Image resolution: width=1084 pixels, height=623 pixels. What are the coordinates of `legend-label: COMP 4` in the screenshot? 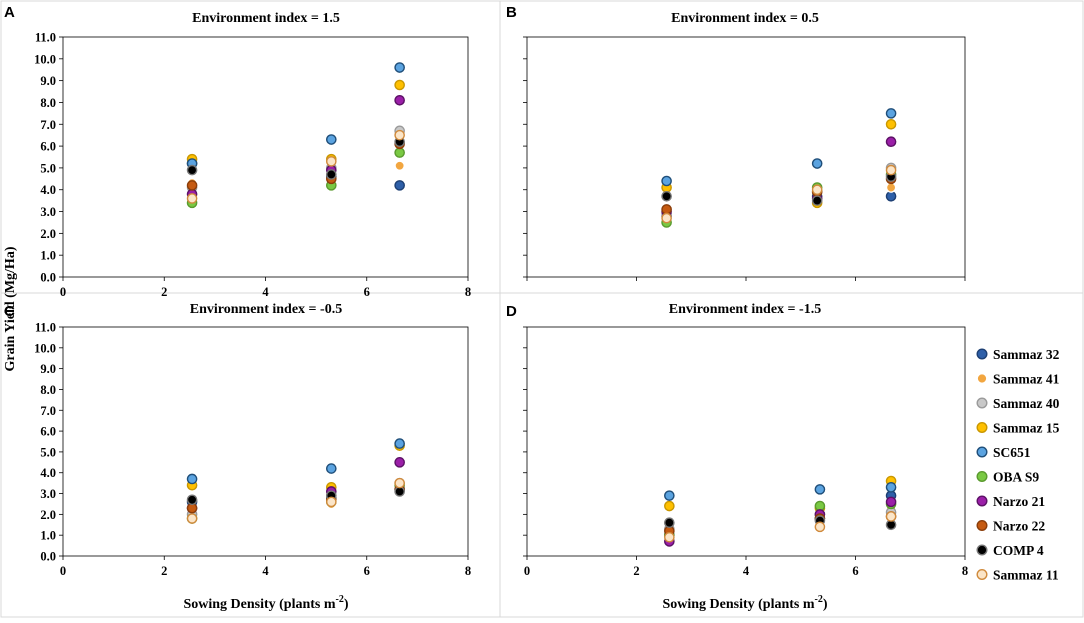 It's located at (1018, 550).